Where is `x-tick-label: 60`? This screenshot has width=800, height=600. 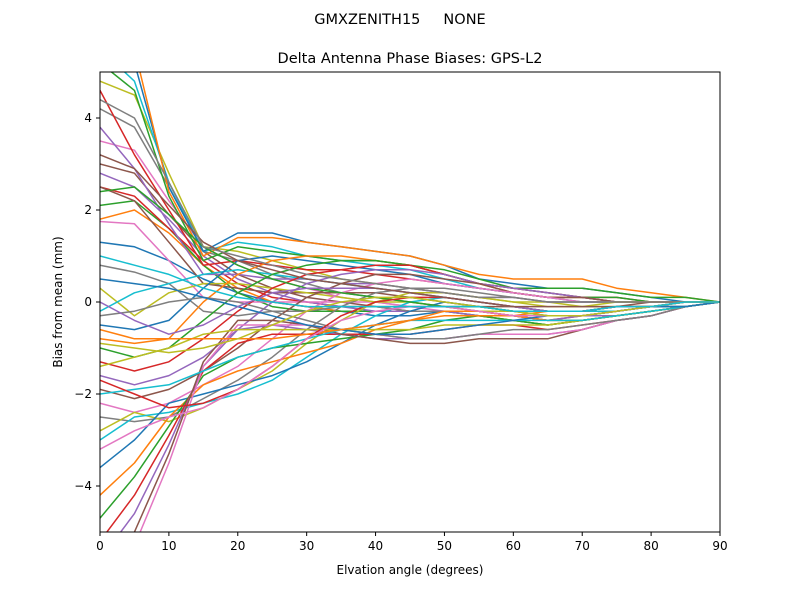 x-tick-label: 60 is located at coordinates (513, 546).